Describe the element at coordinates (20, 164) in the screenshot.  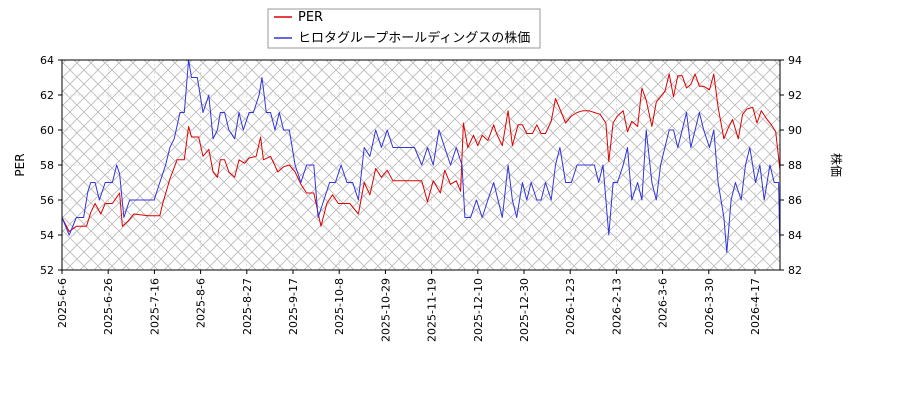
I see `left-axis-title: PER` at that location.